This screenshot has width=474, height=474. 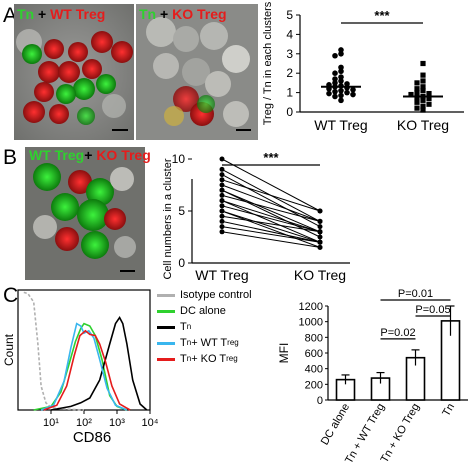 What do you see at coordinates (401, 433) in the screenshot?
I see `x-tick-label: Tn + KO Treg` at bounding box center [401, 433].